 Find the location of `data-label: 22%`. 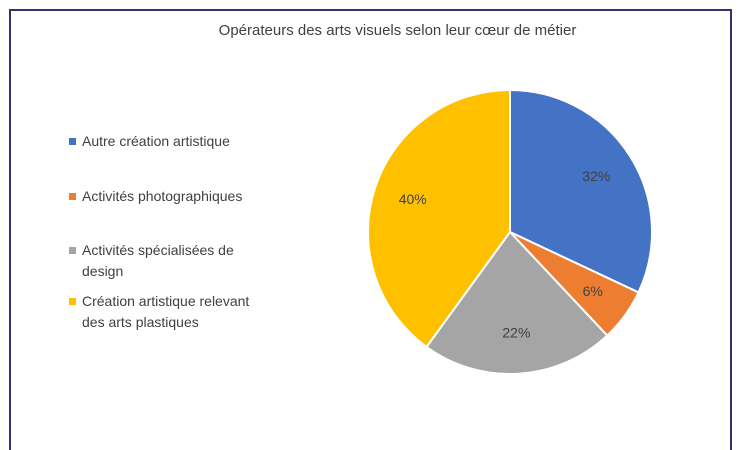

data-label: 22% is located at coordinates (516, 333).